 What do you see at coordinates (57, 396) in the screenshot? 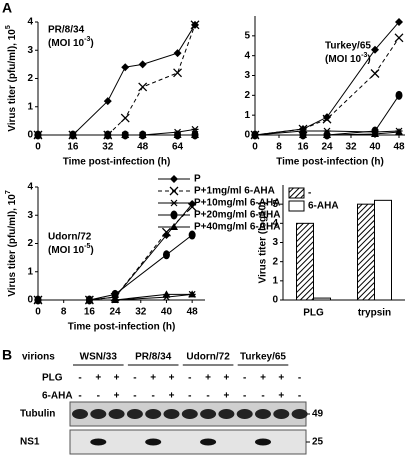
I see `row-label: 6-AHA` at bounding box center [57, 396].